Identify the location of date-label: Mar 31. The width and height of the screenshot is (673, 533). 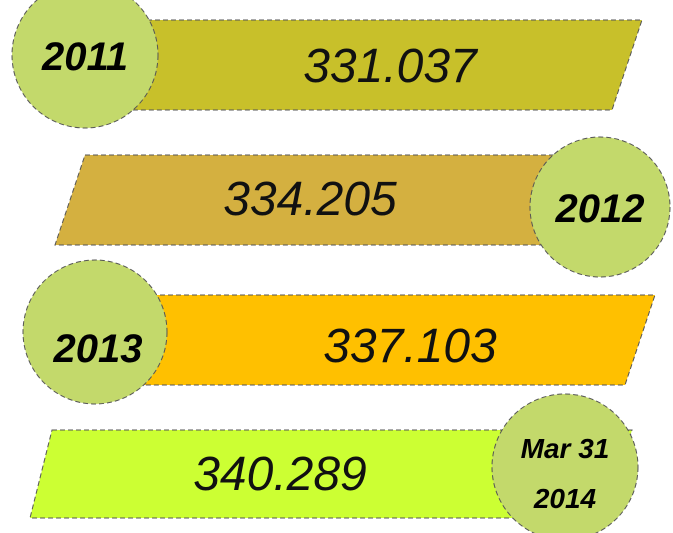
(565, 448).